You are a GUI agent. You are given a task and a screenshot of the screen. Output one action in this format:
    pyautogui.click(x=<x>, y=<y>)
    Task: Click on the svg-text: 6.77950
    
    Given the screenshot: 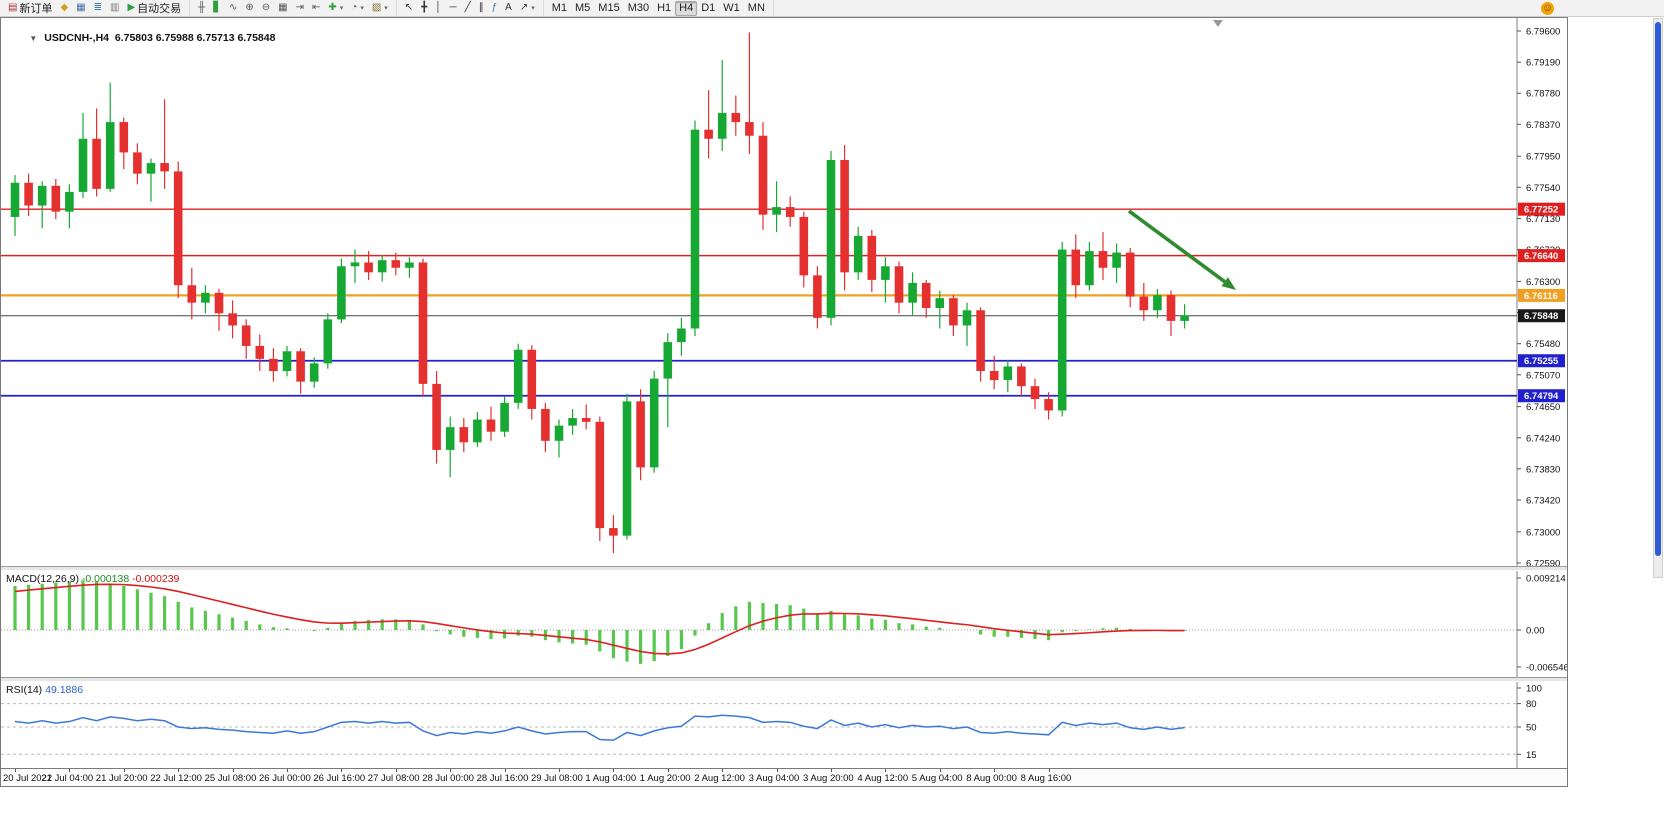 What is the action you would take?
    pyautogui.click(x=1543, y=157)
    